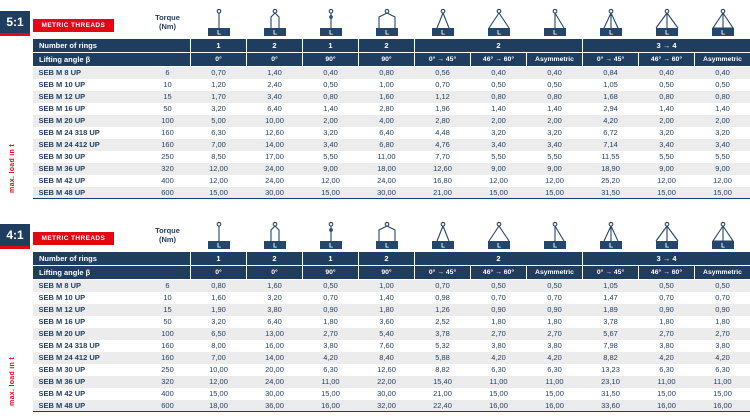 The image size is (750, 418). What do you see at coordinates (610, 405) in the screenshot?
I see `load-value: 33,60` at bounding box center [610, 405].